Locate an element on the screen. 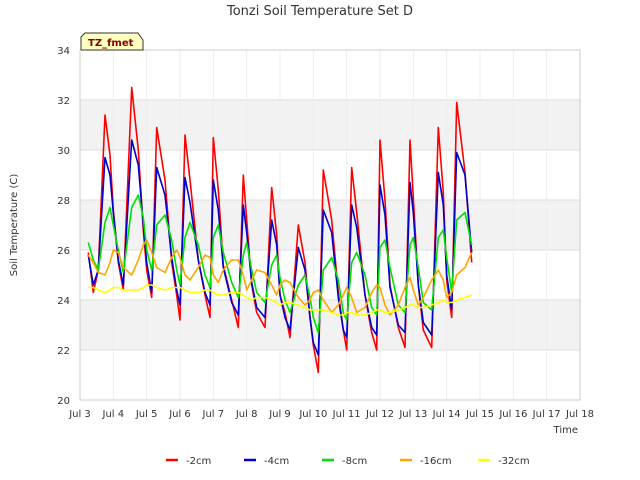 Image resolution: width=640 pixels, height=480 pixels. legend-item: -4cm is located at coordinates (266, 461).